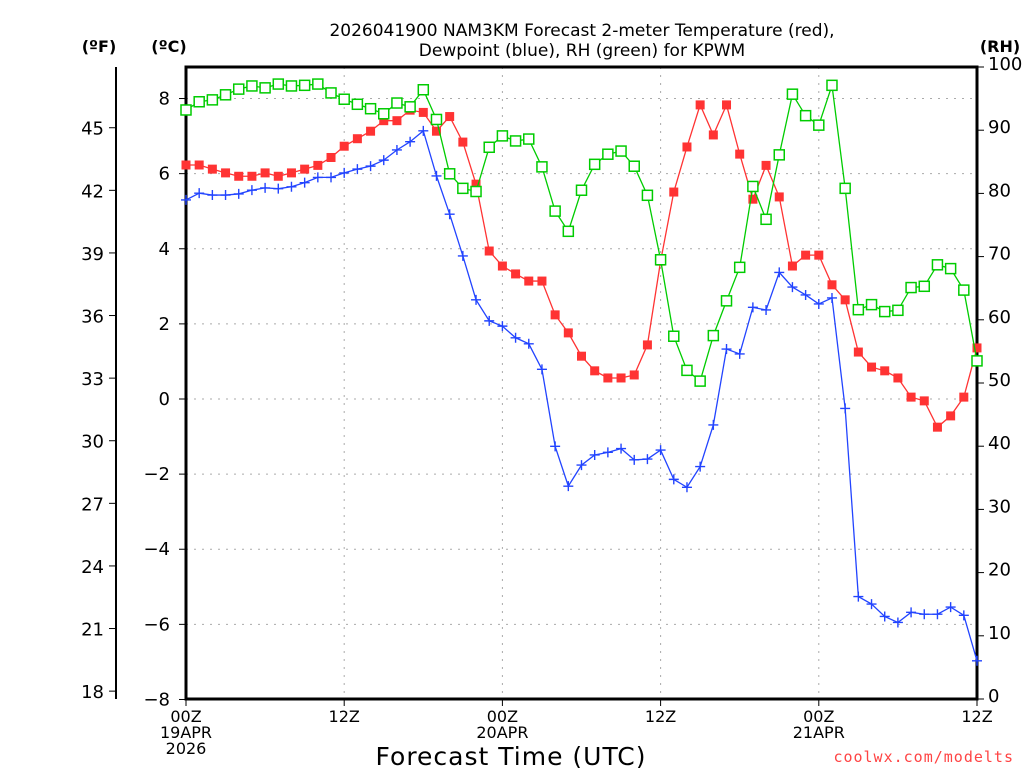  What do you see at coordinates (502, 732) in the screenshot?
I see `x-tick-label: 20APR` at bounding box center [502, 732].